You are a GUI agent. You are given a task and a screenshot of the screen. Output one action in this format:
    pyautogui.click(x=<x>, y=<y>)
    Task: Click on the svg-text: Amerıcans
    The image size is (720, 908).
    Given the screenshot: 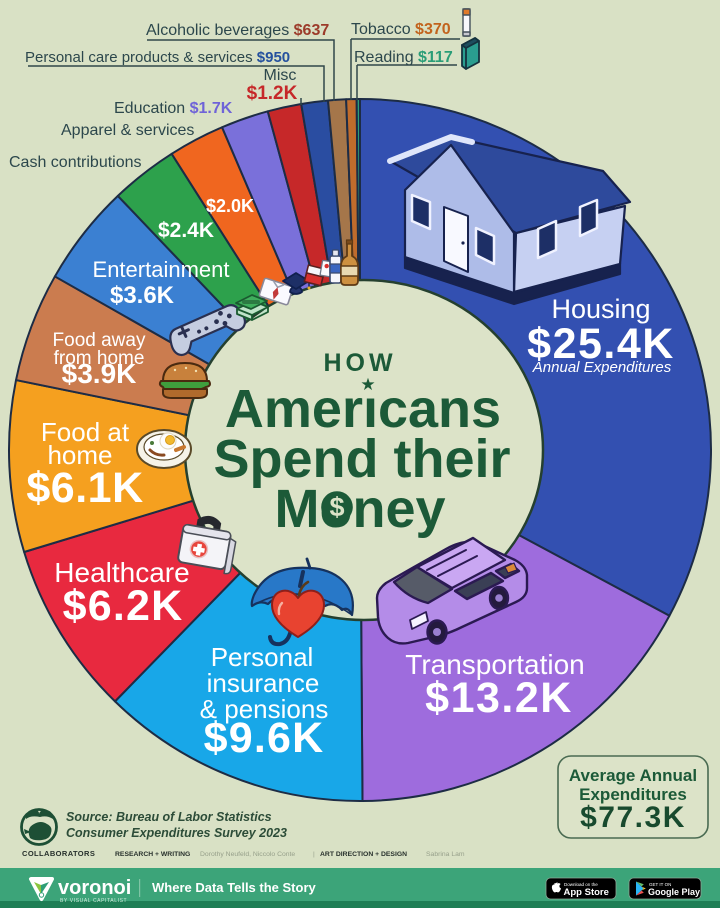 What is the action you would take?
    pyautogui.click(x=363, y=409)
    